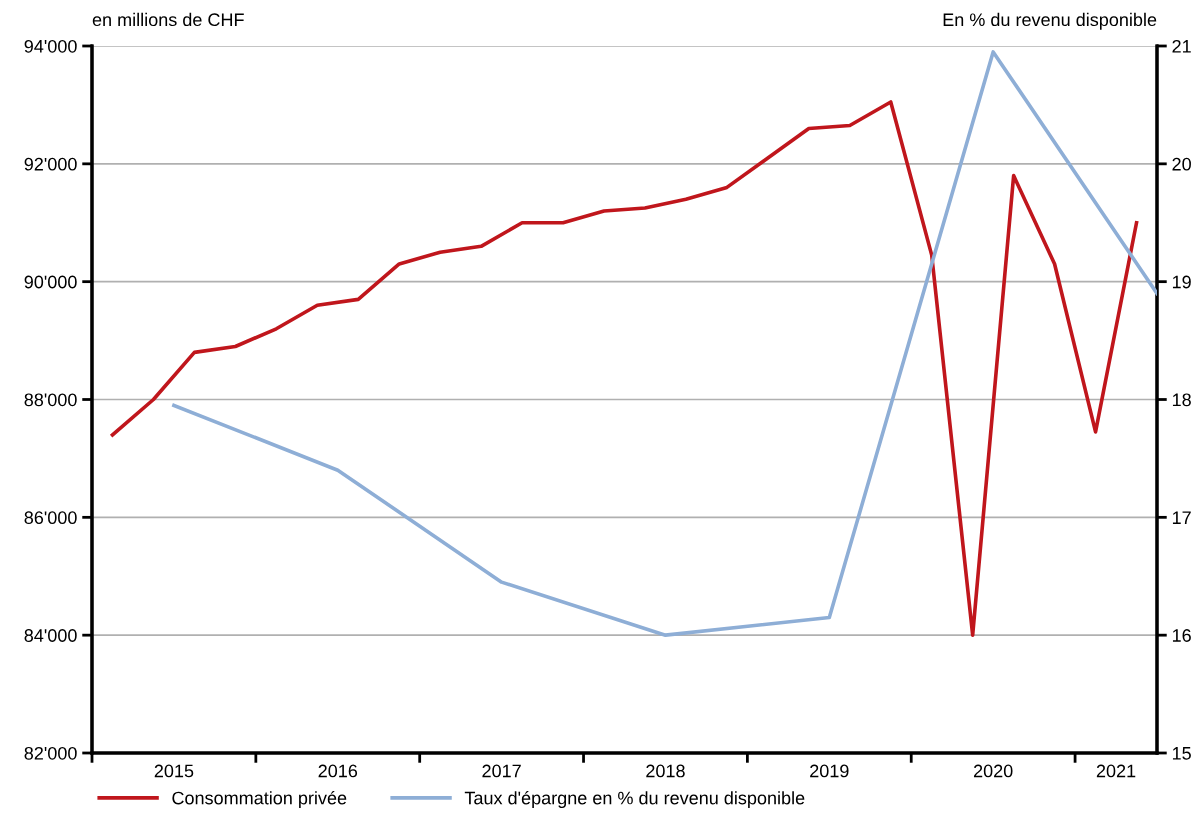  Describe the element at coordinates (1181, 400) in the screenshot. I see `y2-tick-label: 18` at that location.